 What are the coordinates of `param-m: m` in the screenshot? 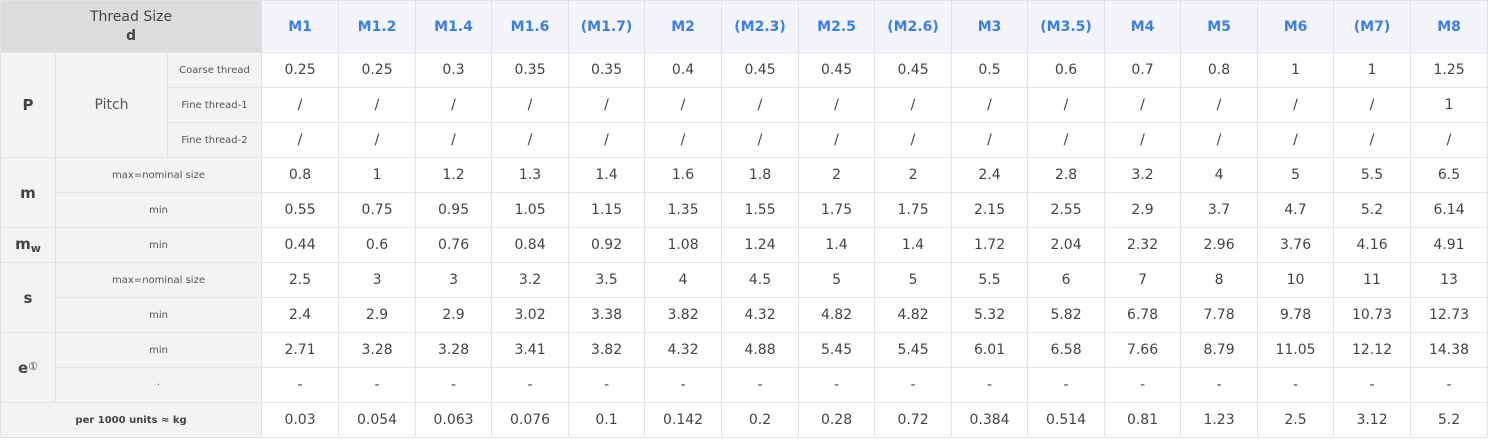 It's located at (28, 192).